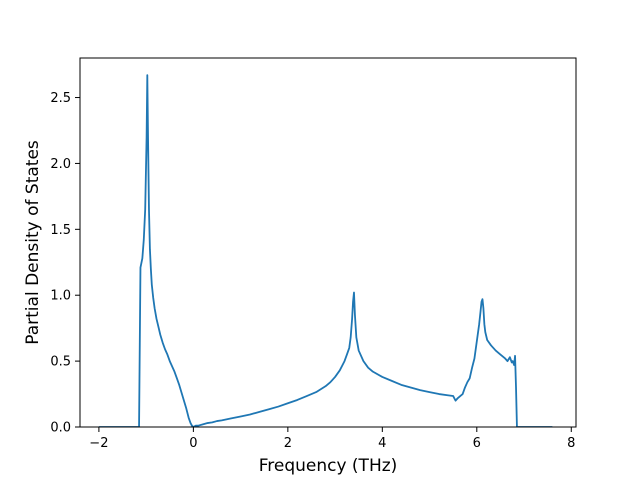  Describe the element at coordinates (193, 443) in the screenshot. I see `x-tick-label: 0` at that location.